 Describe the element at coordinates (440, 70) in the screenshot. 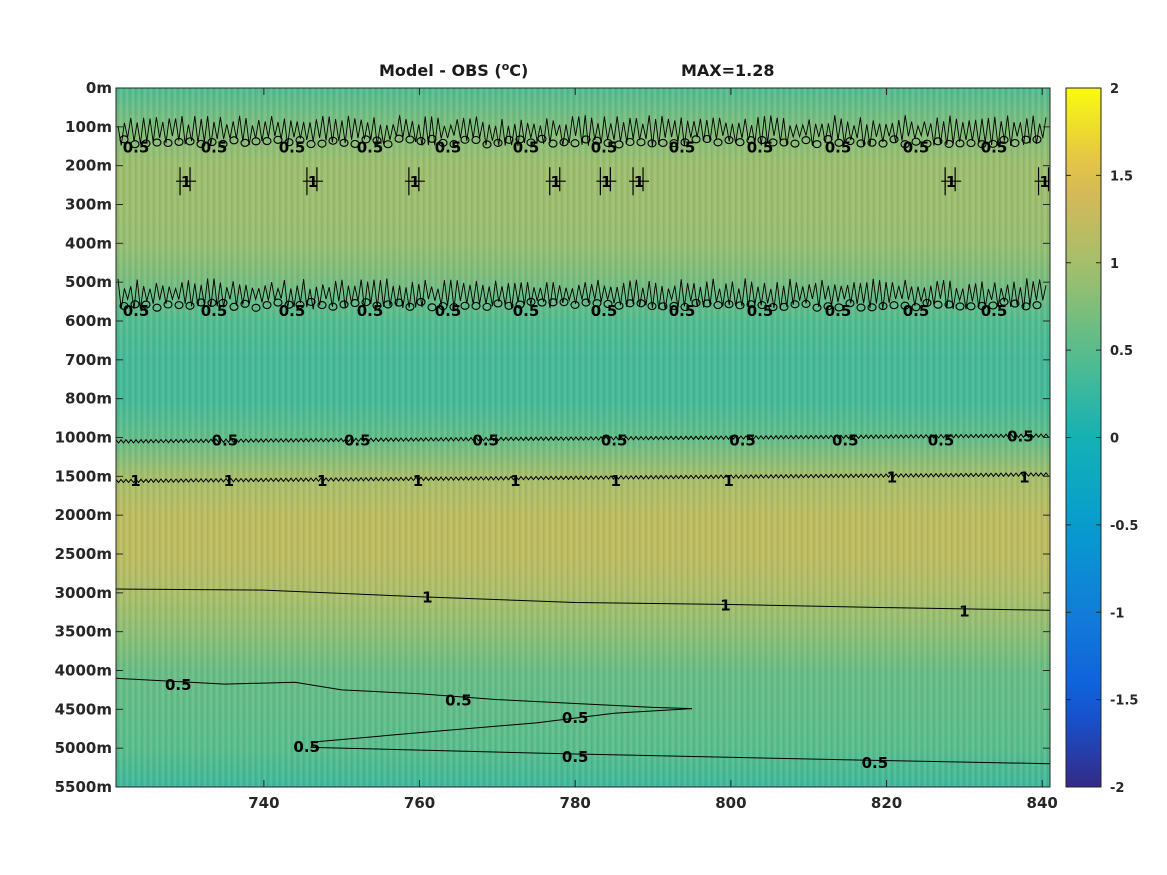

I see `chart-title-prefix: Model - OBS (` at that location.